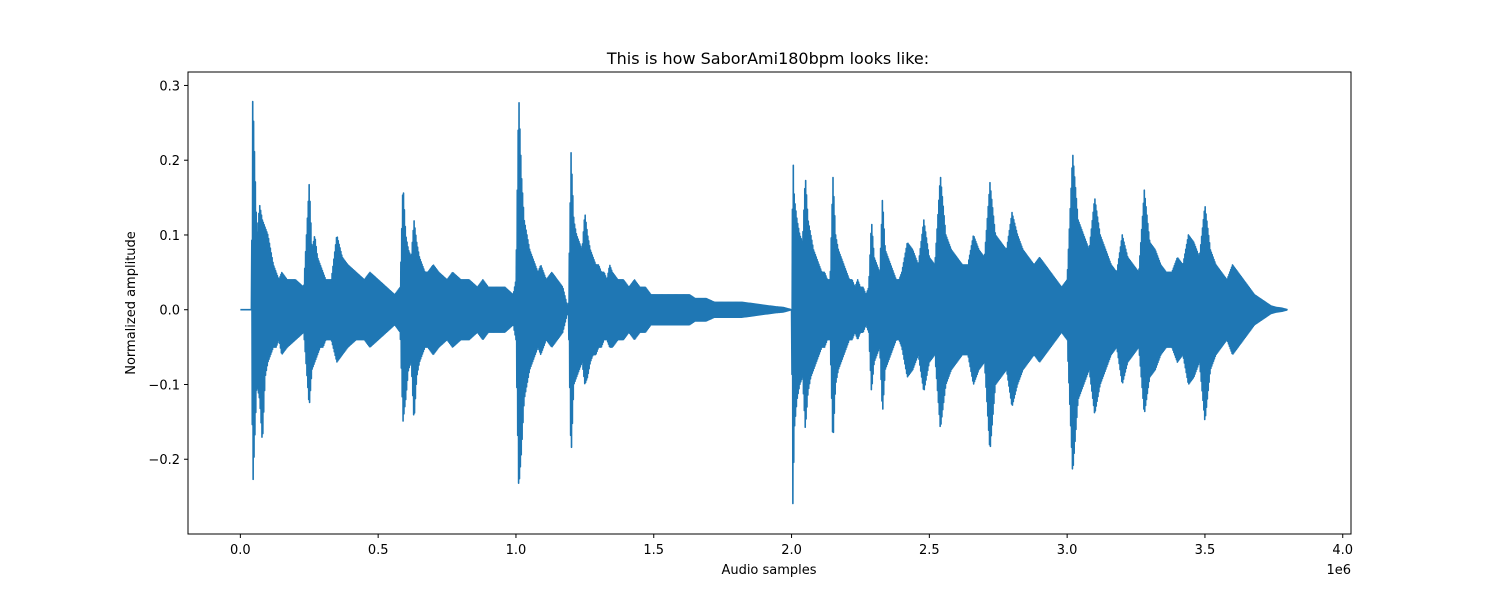 The width and height of the screenshot is (1500, 600). I want to click on y-tick-label: 0.0, so click(169, 311).